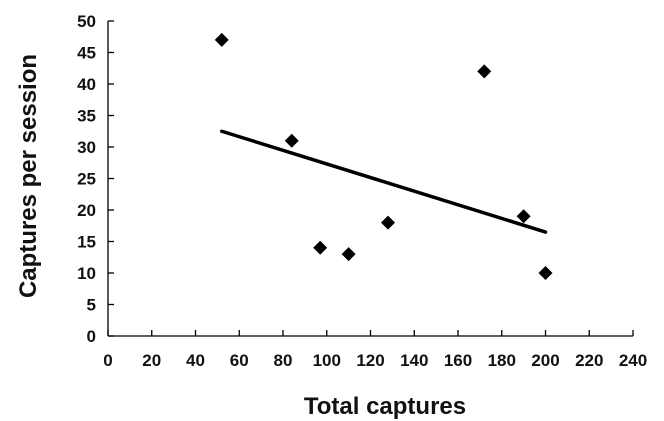 This screenshot has height=421, width=664. What do you see at coordinates (327, 360) in the screenshot?
I see `x-tick-label: 100` at bounding box center [327, 360].